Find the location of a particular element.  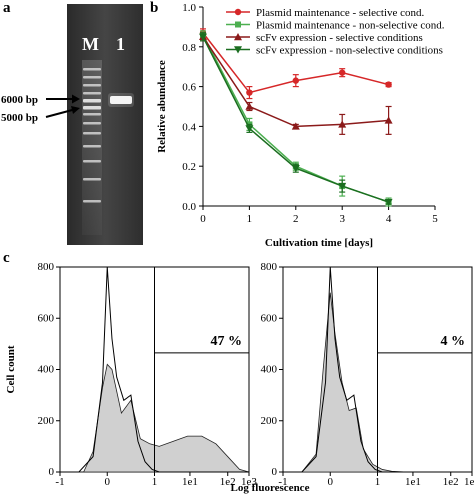

line-chart-y-axis-title: Relative abundance is located at coordinates (162, 106).